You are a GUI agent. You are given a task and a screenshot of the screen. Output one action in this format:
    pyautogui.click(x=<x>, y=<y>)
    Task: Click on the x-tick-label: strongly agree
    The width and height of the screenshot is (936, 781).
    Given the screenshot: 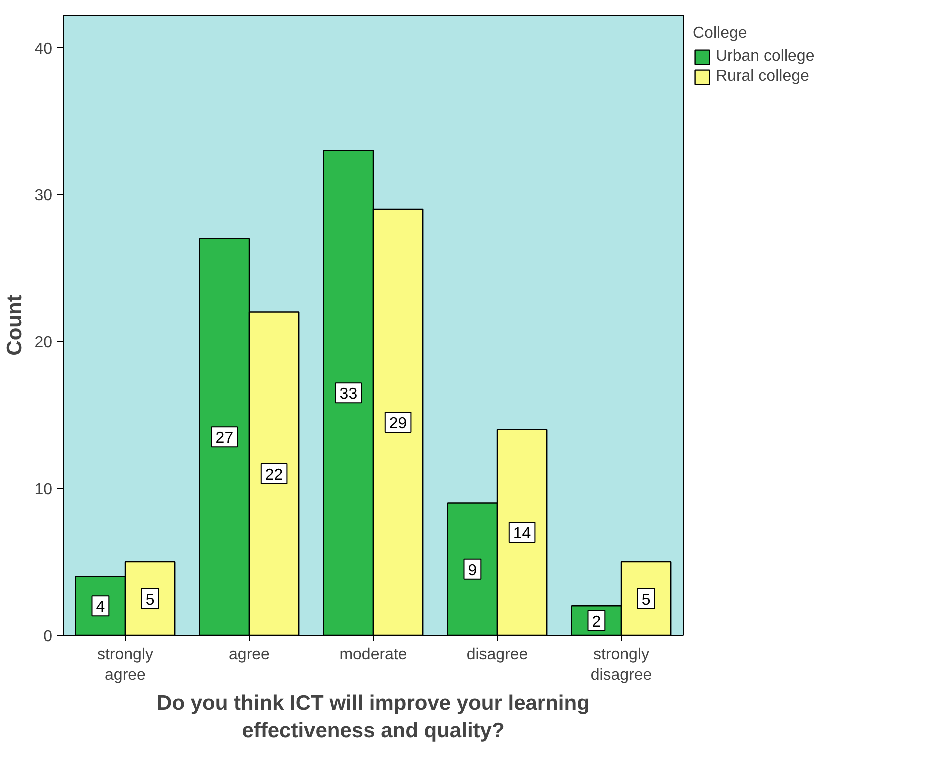 What is the action you would take?
    pyautogui.click(x=125, y=665)
    